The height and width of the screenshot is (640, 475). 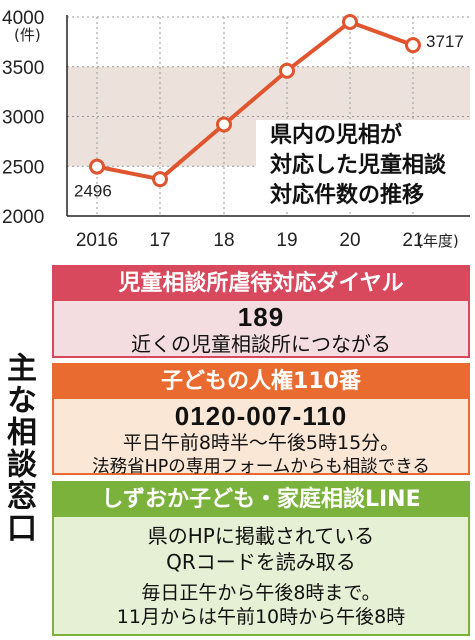 I want to click on chart-title: 県内の児相が 対応した児童相談 対応件数の推移, so click(x=365, y=166).